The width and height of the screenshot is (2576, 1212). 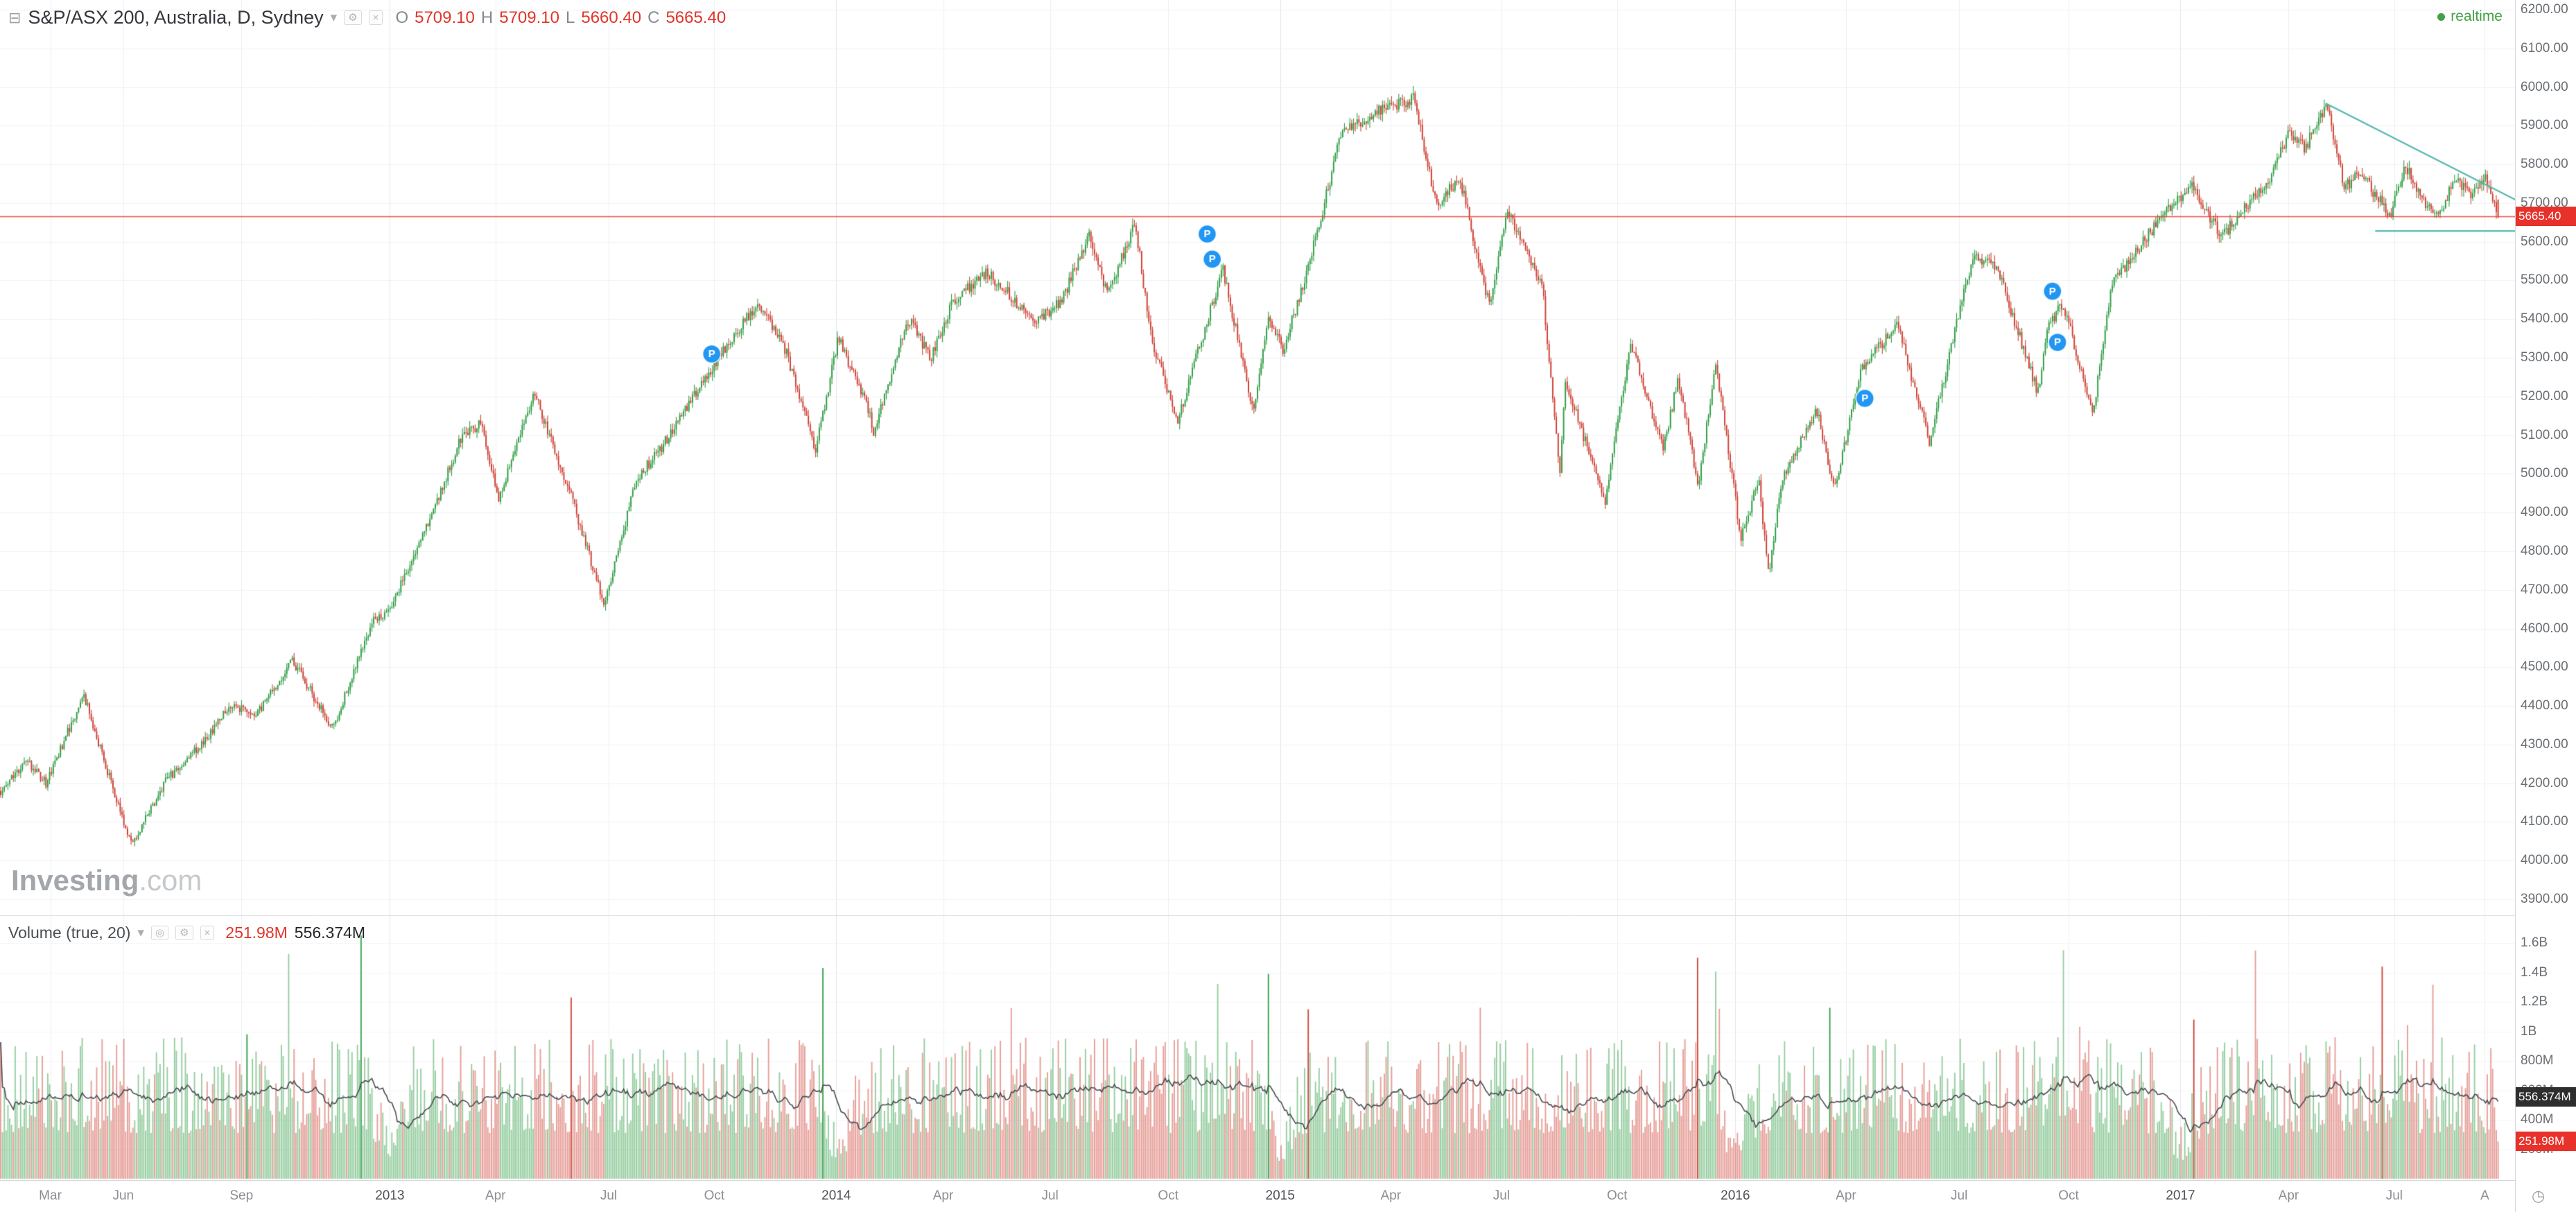 What do you see at coordinates (2544, 628) in the screenshot?
I see `price-axis-label: 4600.00` at bounding box center [2544, 628].